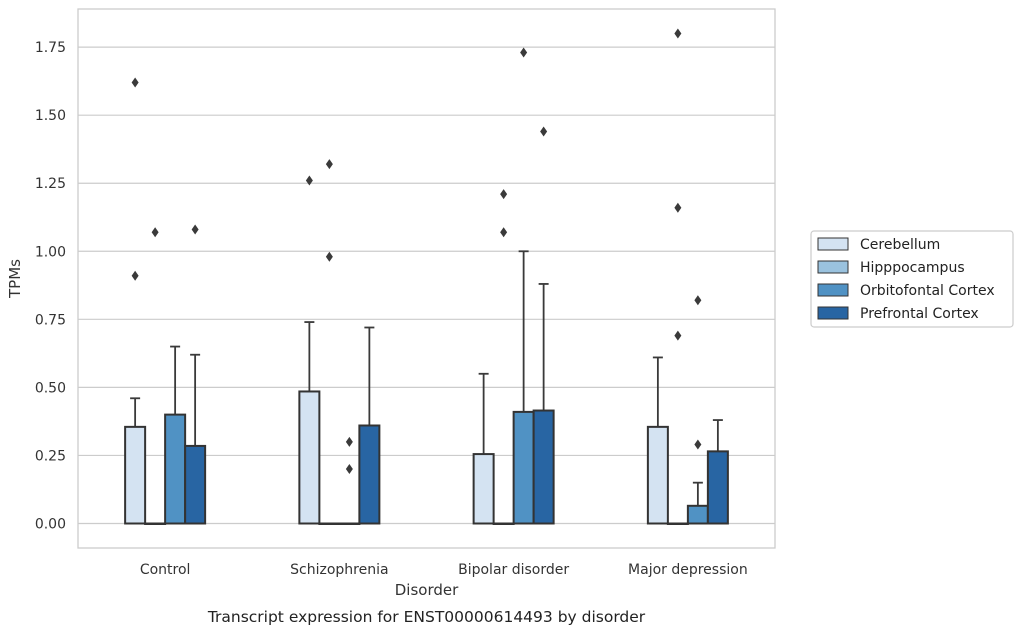 The width and height of the screenshot is (1023, 634). I want to click on y-tick-labels: 0.00 0.25 0.50 0.75 1.00 1.25 1.50 1.75, so click(50, 286).